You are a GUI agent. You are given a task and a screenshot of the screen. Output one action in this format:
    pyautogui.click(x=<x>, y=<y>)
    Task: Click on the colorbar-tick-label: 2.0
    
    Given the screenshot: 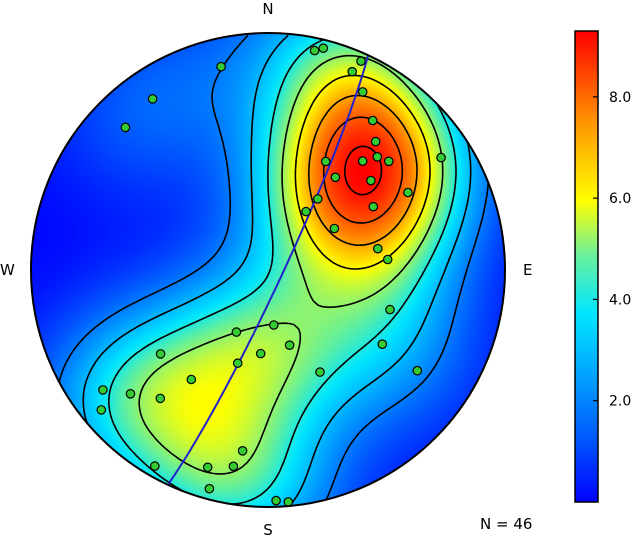 What is the action you would take?
    pyautogui.click(x=620, y=402)
    